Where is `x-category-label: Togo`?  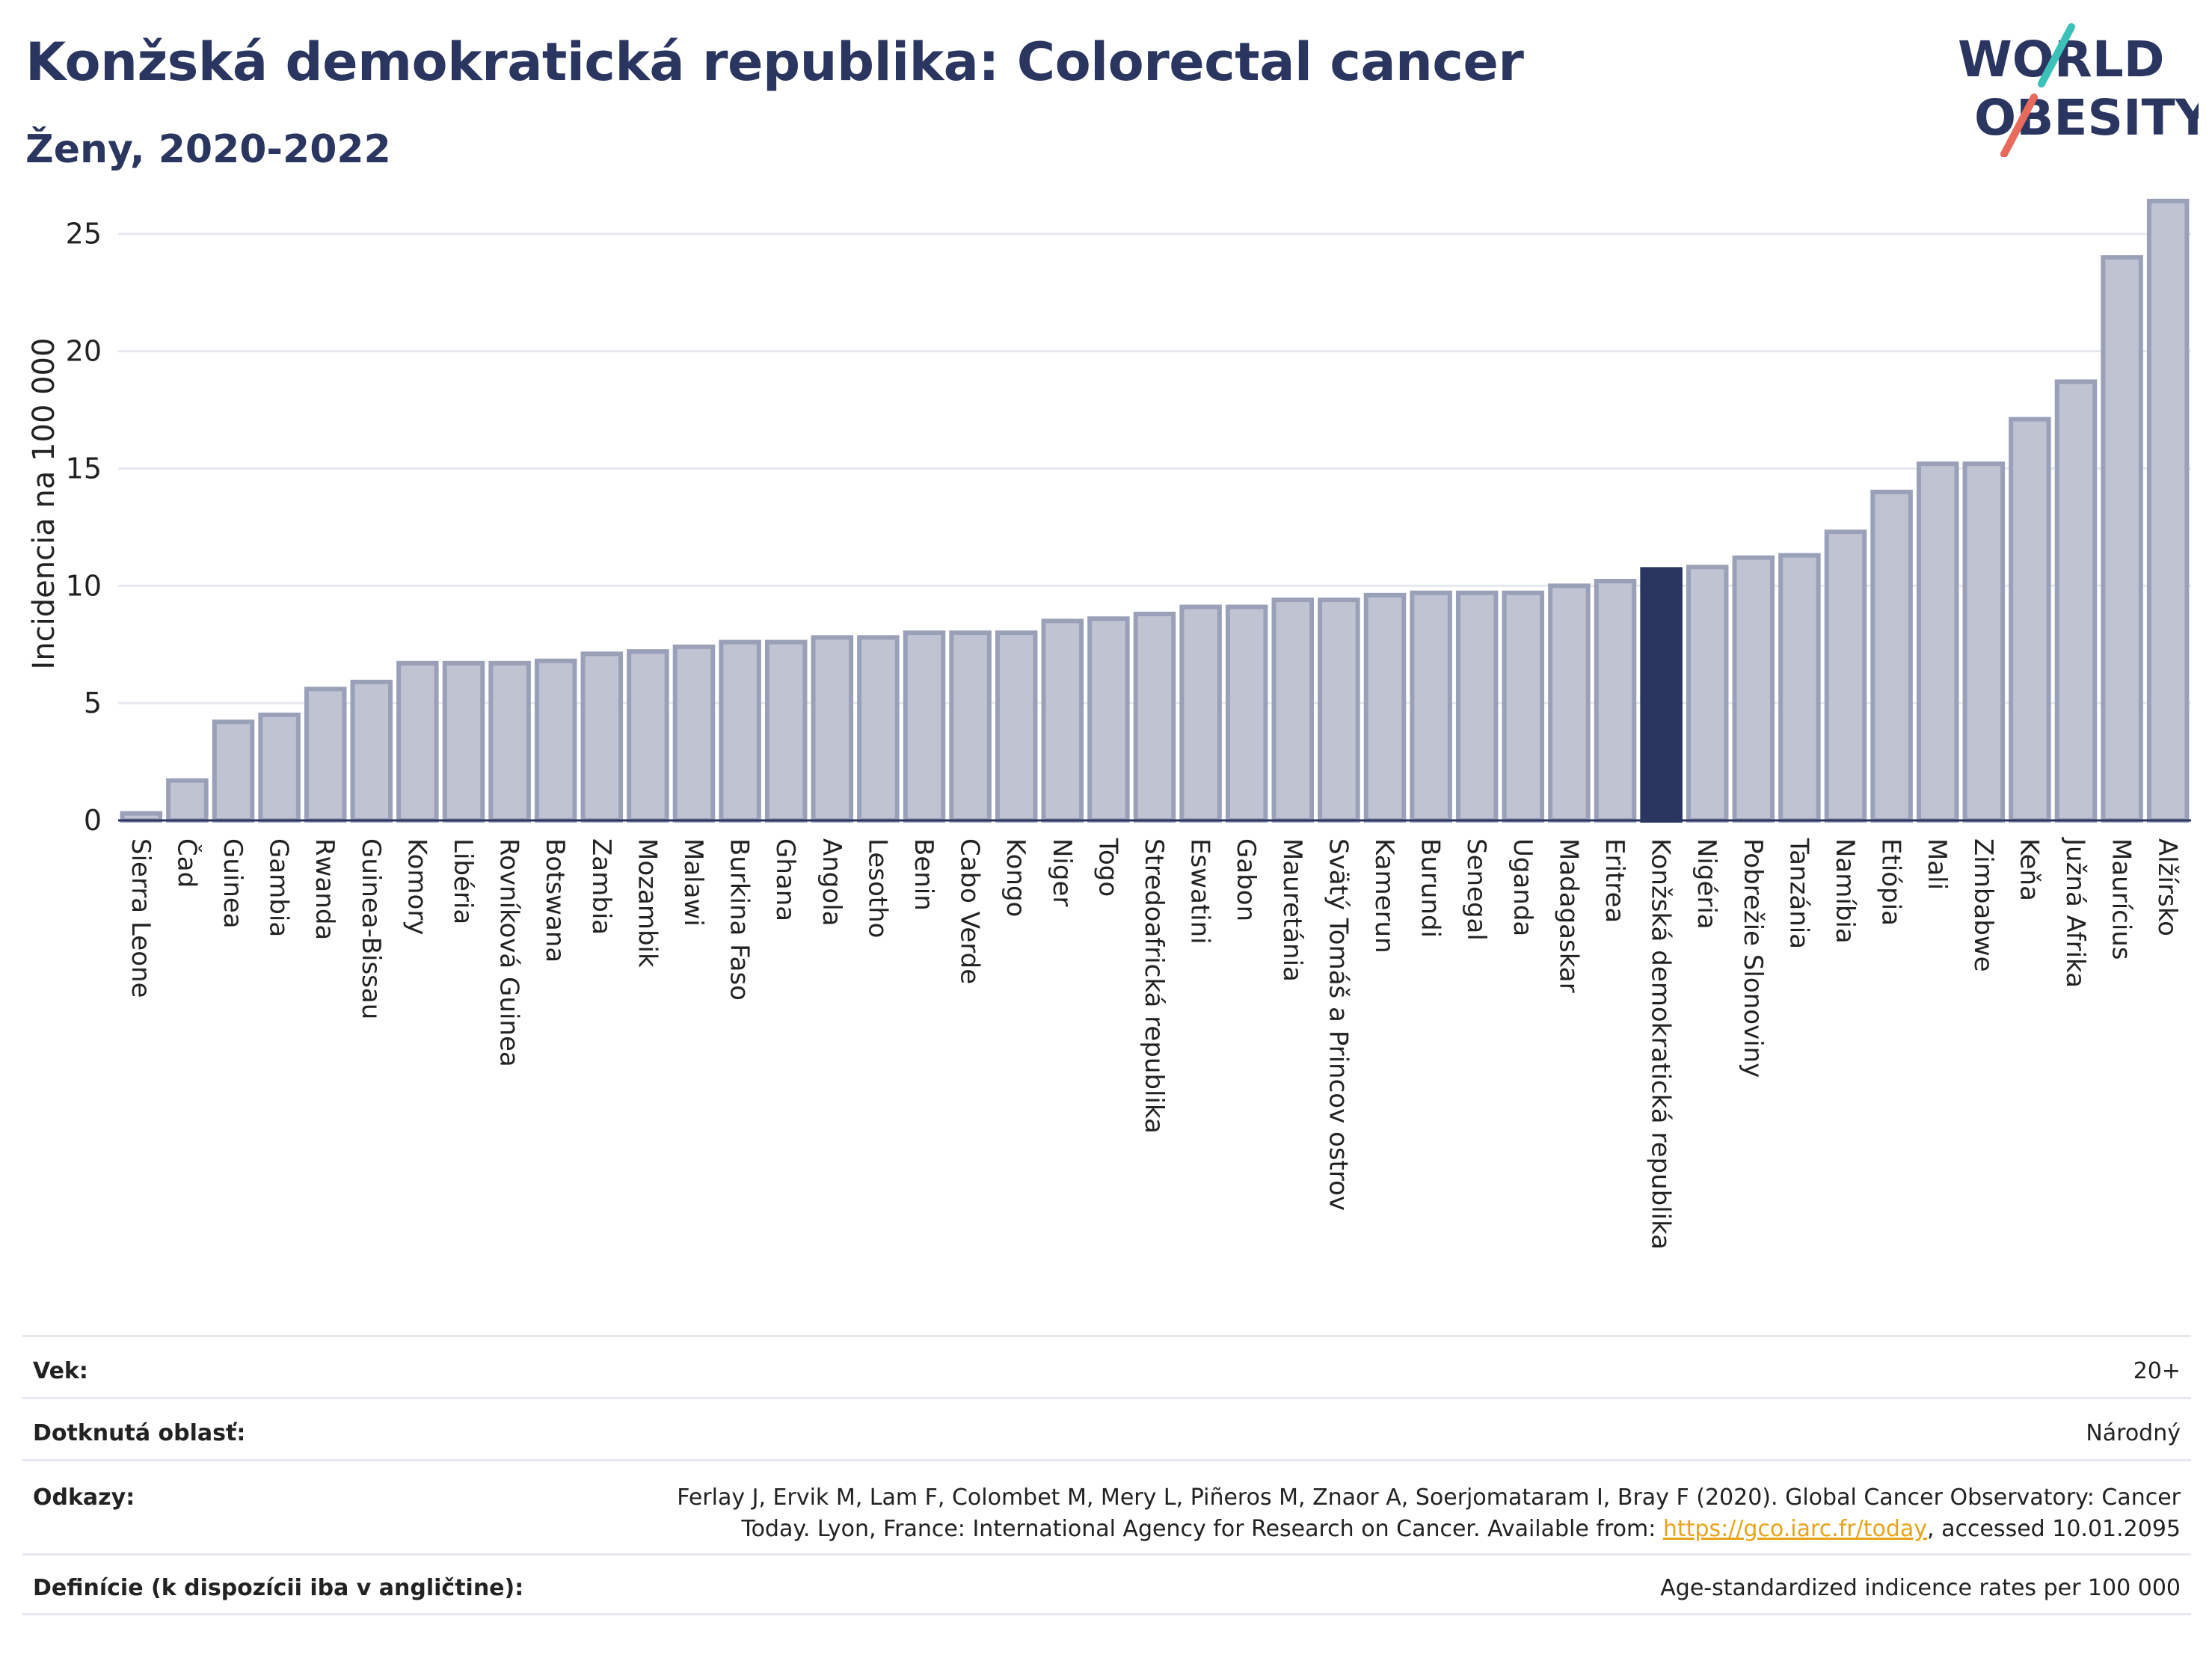
x-category-label: Togo is located at coordinates (1107, 867).